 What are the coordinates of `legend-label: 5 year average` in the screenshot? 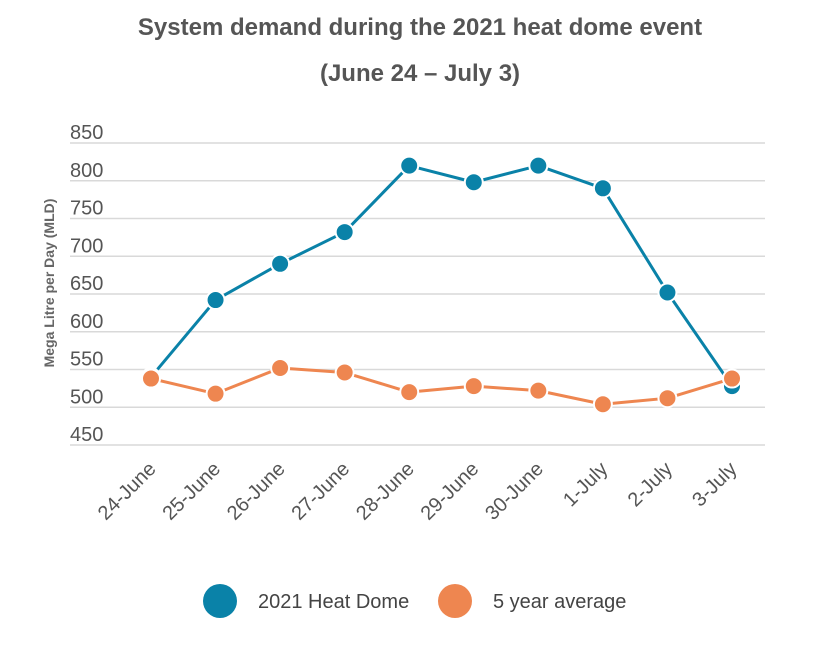 It's located at (559, 602).